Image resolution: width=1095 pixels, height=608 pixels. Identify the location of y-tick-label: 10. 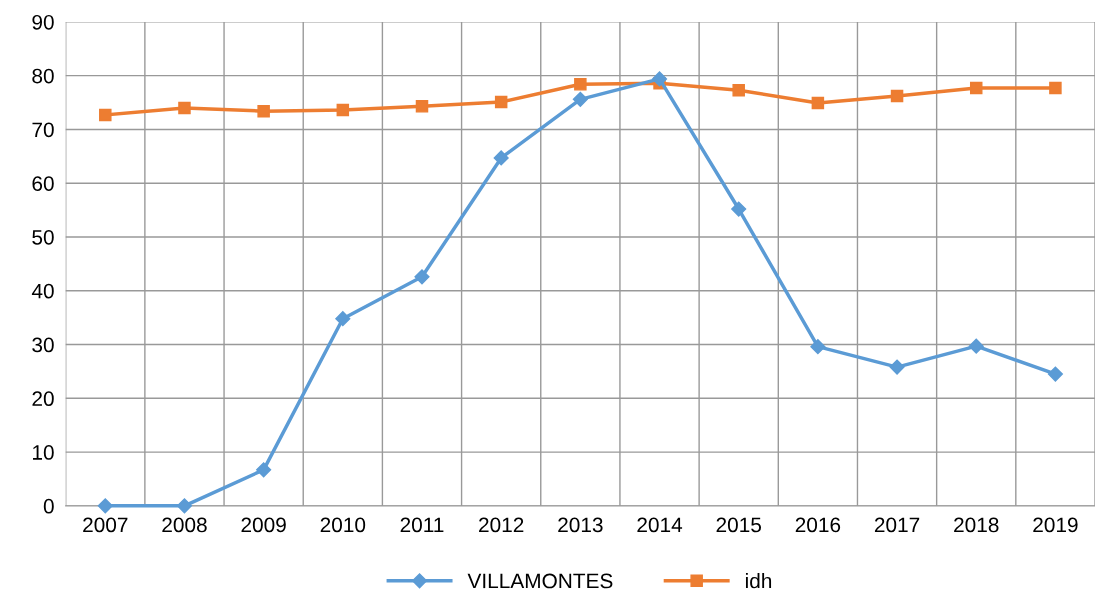
(43, 452).